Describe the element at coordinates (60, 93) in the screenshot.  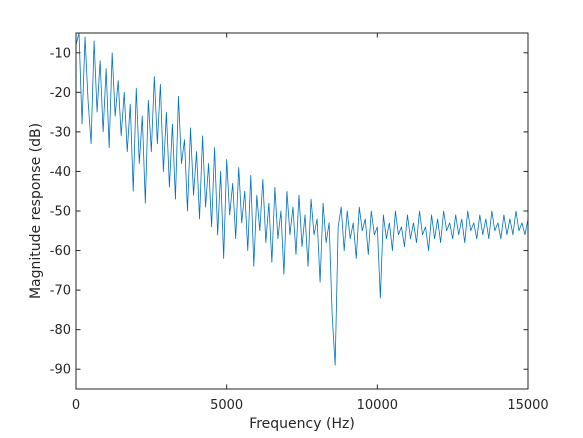
I see `y-tick-label: -20` at that location.